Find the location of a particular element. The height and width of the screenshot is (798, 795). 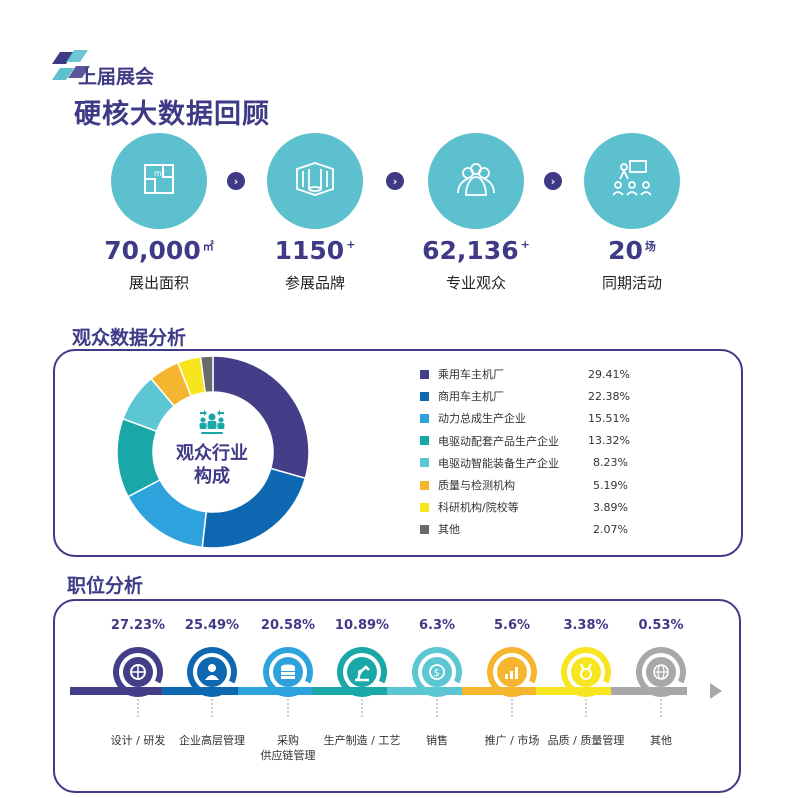

job-label-line1: 销售 is located at coordinates (437, 740).